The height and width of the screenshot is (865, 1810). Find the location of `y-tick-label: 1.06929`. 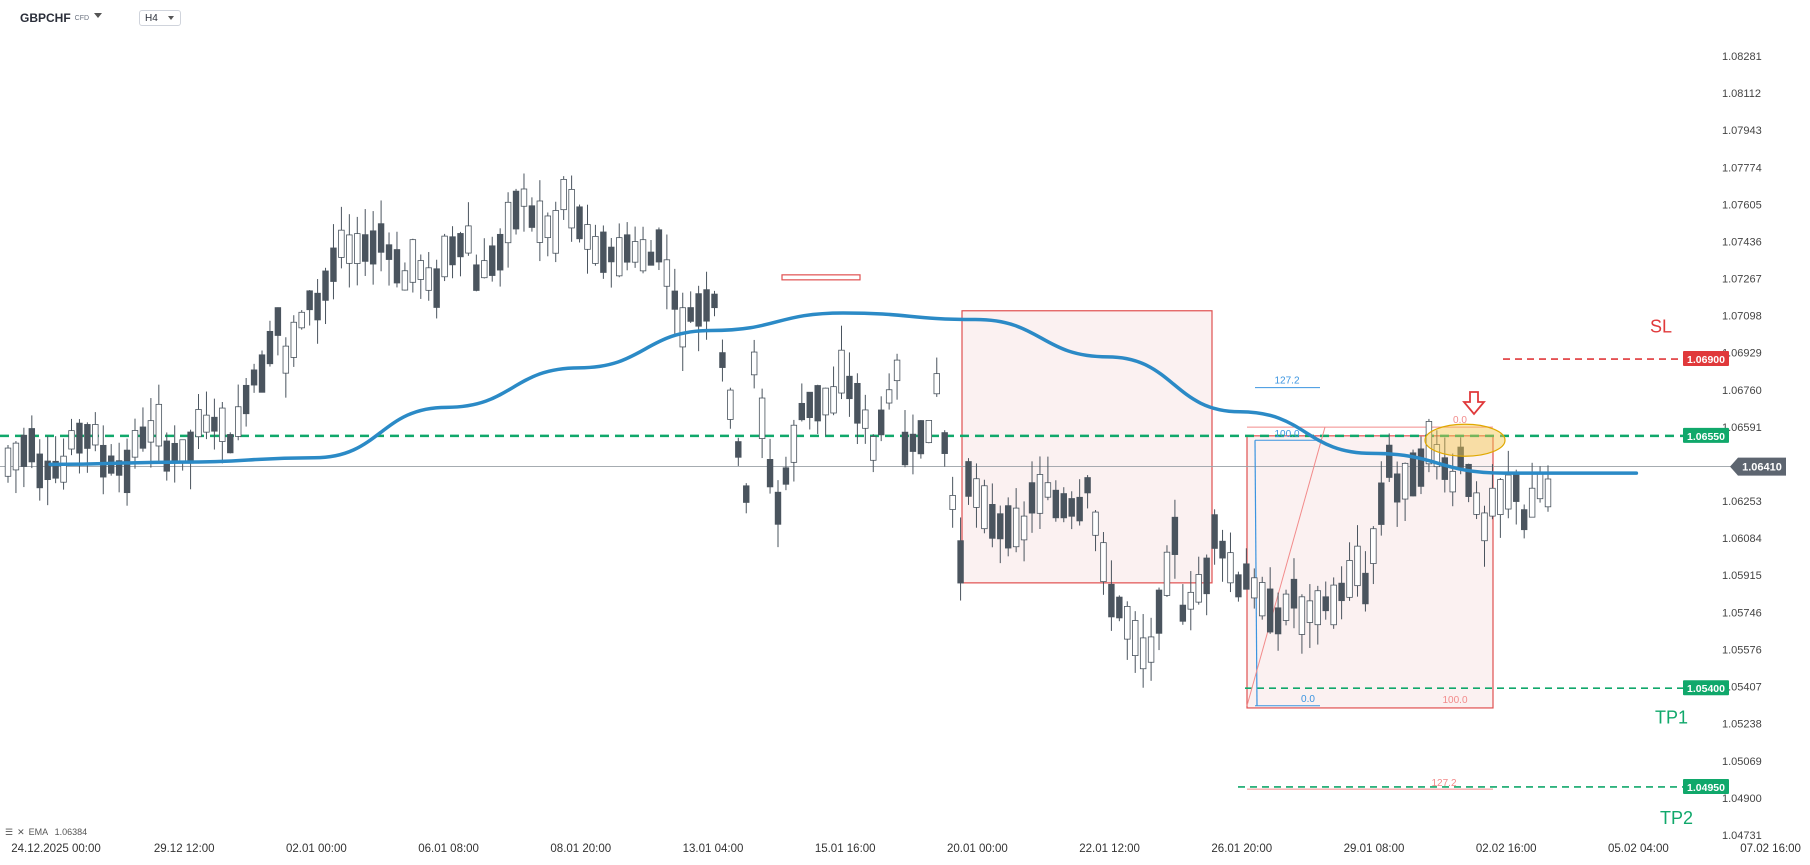

y-tick-label: 1.06929 is located at coordinates (1742, 354).